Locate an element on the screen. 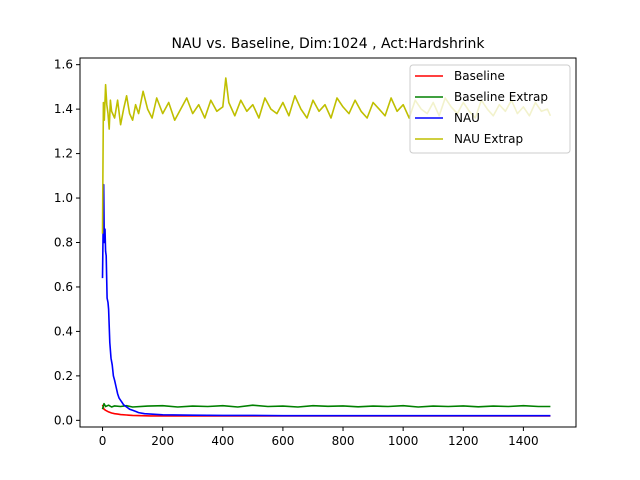 The height and width of the screenshot is (480, 640). y-tick-label: 0.0 is located at coordinates (63, 420).